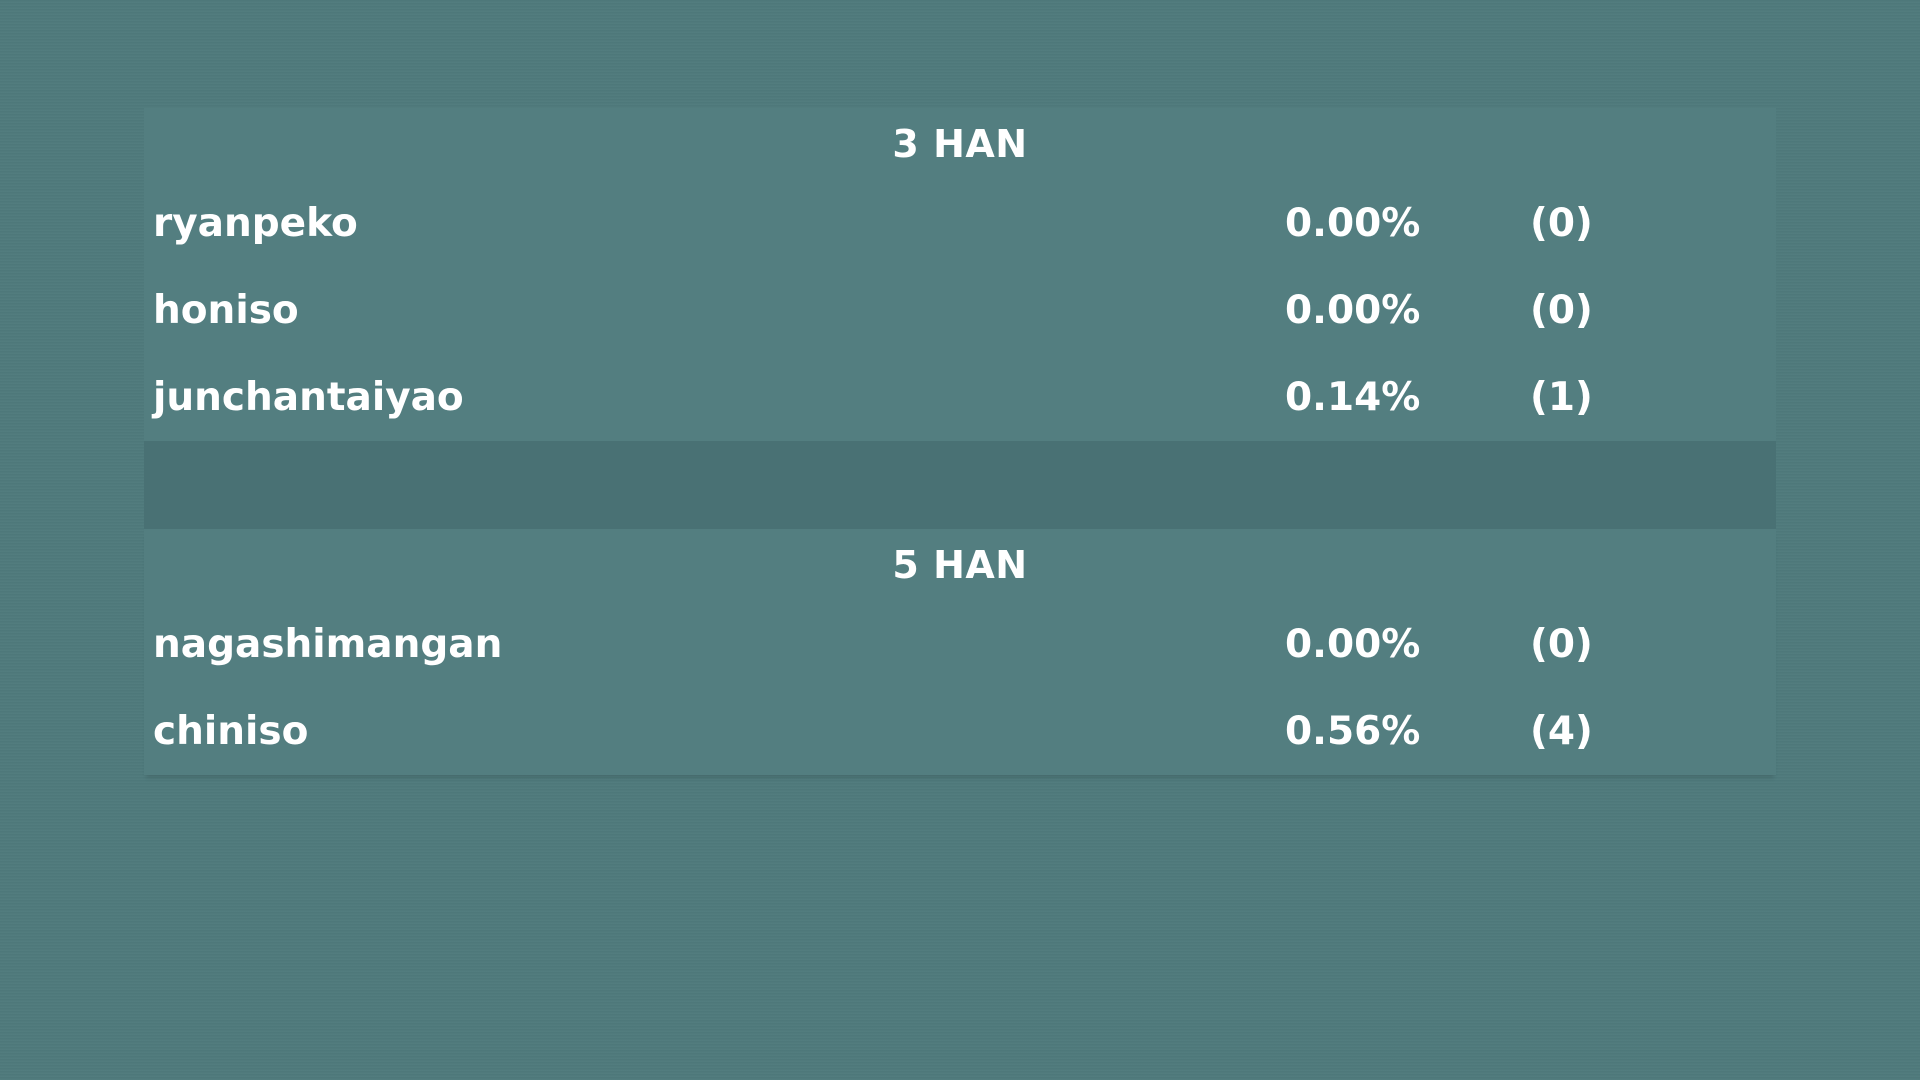 The height and width of the screenshot is (1080, 1920). What do you see at coordinates (1353, 397) in the screenshot?
I see `yaku-percent: 0.14%` at bounding box center [1353, 397].